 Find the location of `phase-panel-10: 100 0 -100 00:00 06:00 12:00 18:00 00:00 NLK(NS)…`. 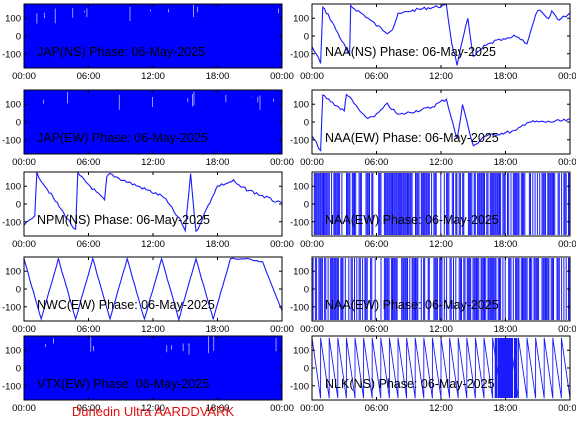

phase-panel-10: 100 0 -100 00:00 06:00 12:00 18:00 00:00 NLK(NS)… is located at coordinates (433, 374).